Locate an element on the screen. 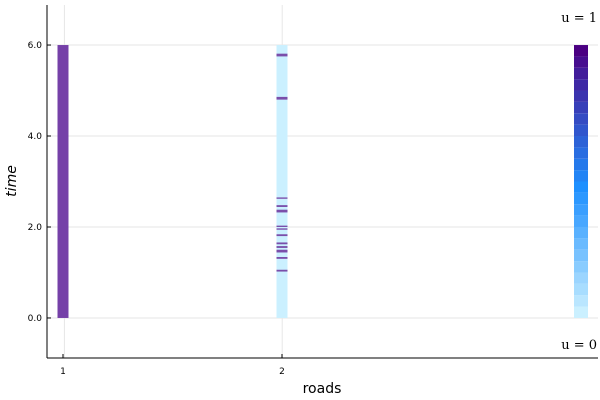 Image resolution: width=600 pixels, height=400 pixels. y-axis-label: time is located at coordinates (12, 181).